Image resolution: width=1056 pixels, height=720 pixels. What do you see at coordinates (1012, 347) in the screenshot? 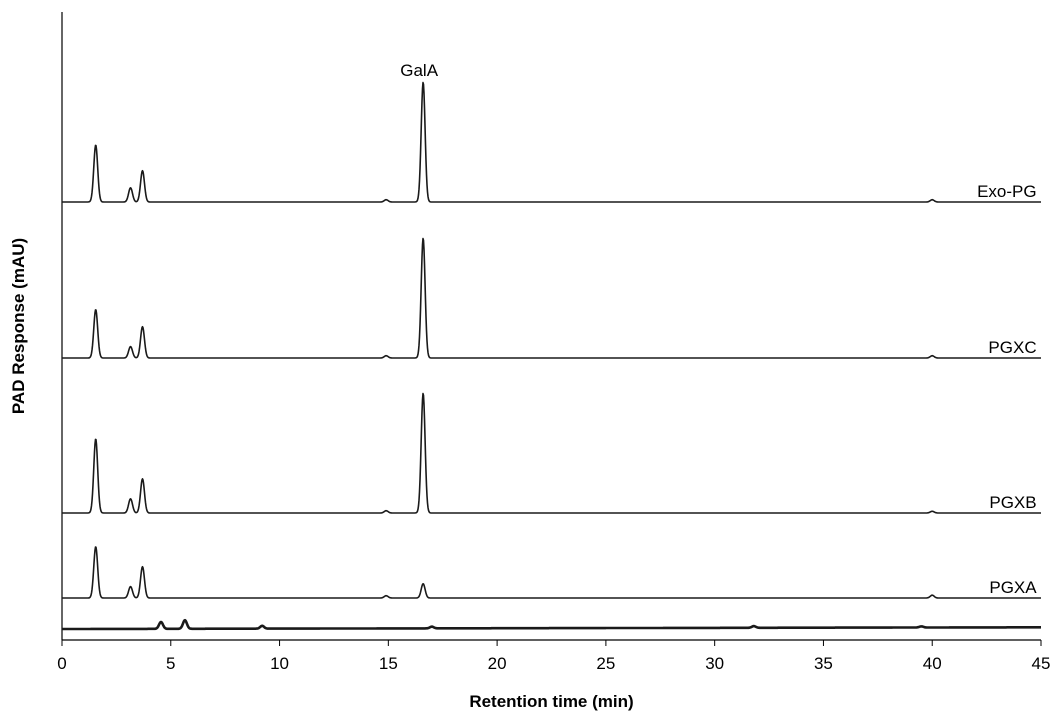
I see `series-label-pgxc: PGXC` at bounding box center [1012, 347].